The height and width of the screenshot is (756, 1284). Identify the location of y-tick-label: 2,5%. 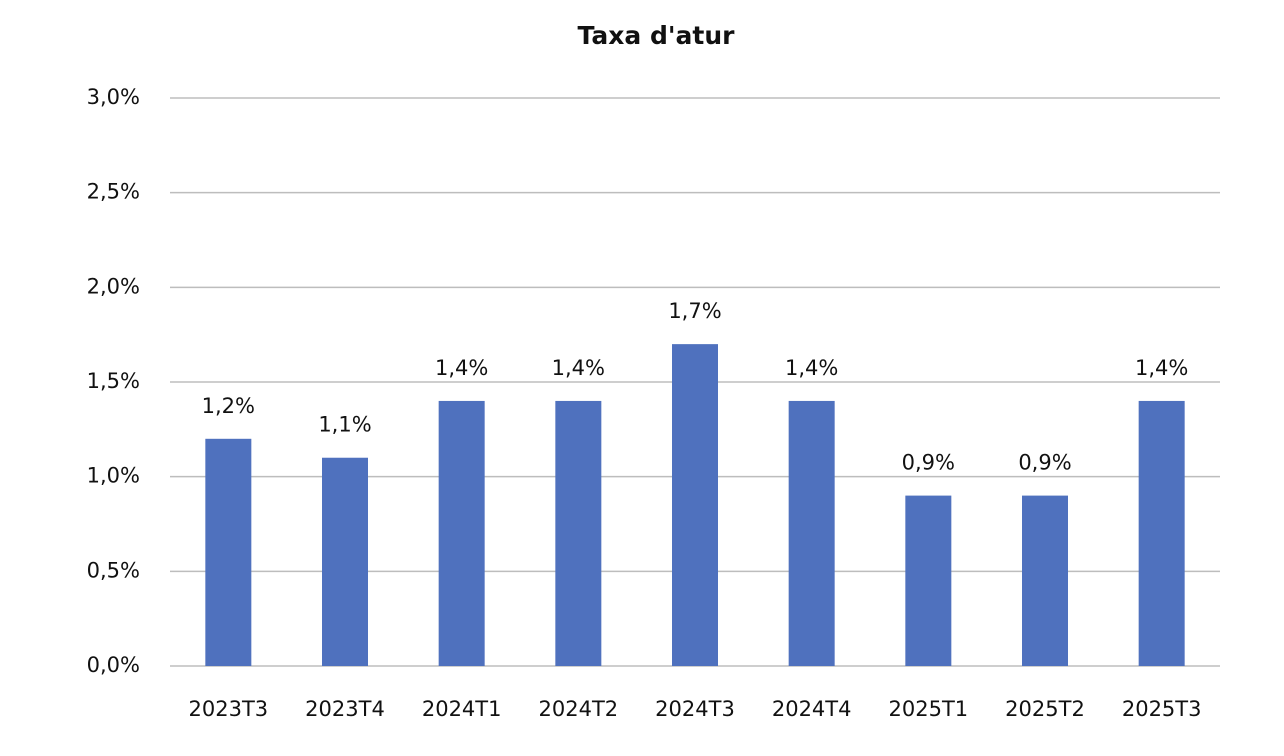
(113, 192).